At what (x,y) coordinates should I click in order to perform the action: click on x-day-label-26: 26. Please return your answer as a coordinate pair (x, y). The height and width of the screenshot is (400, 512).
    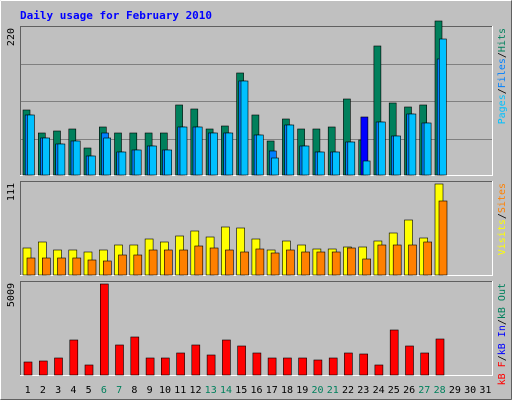
    Looking at the image, I should click on (409, 390).